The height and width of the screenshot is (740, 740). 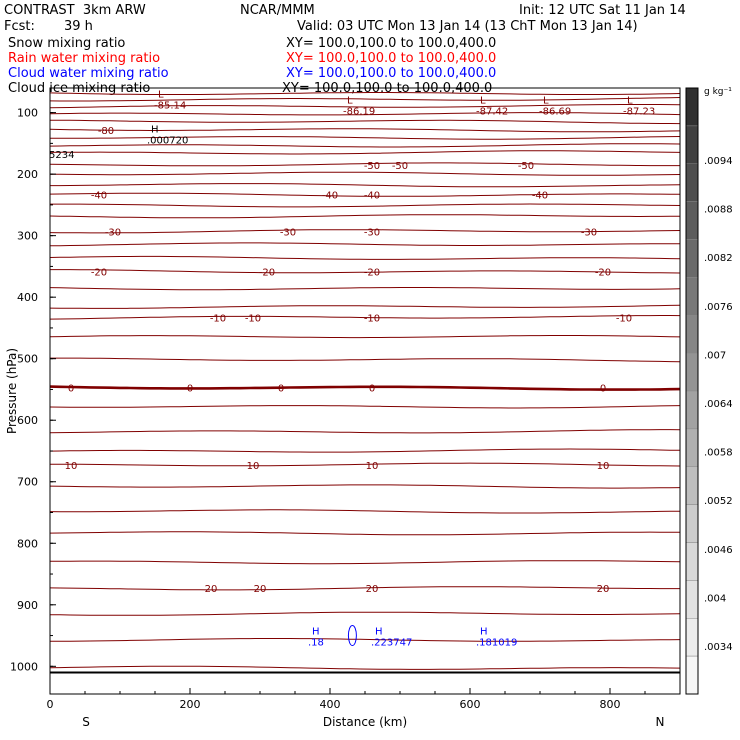 I want to click on colorbar-tick-label: .004, so click(x=715, y=598).